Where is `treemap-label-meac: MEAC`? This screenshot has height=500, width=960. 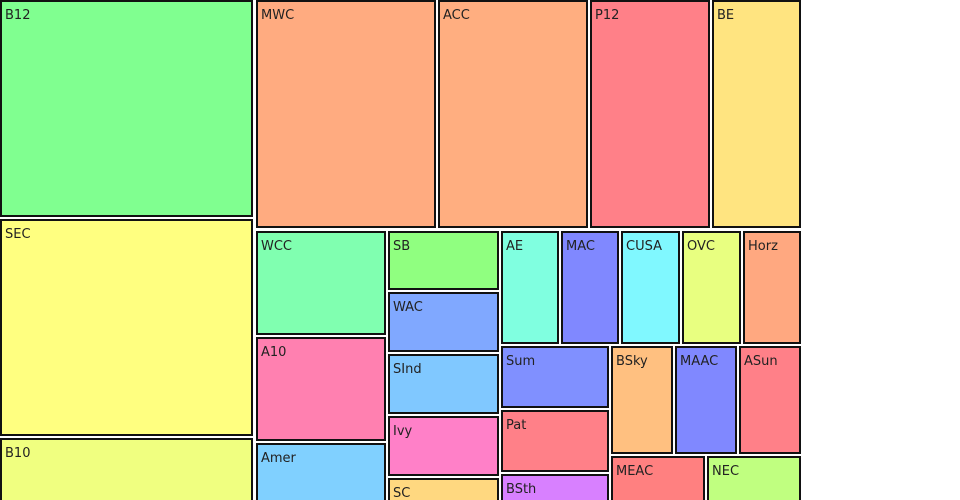 treemap-label-meac: MEAC is located at coordinates (634, 471).